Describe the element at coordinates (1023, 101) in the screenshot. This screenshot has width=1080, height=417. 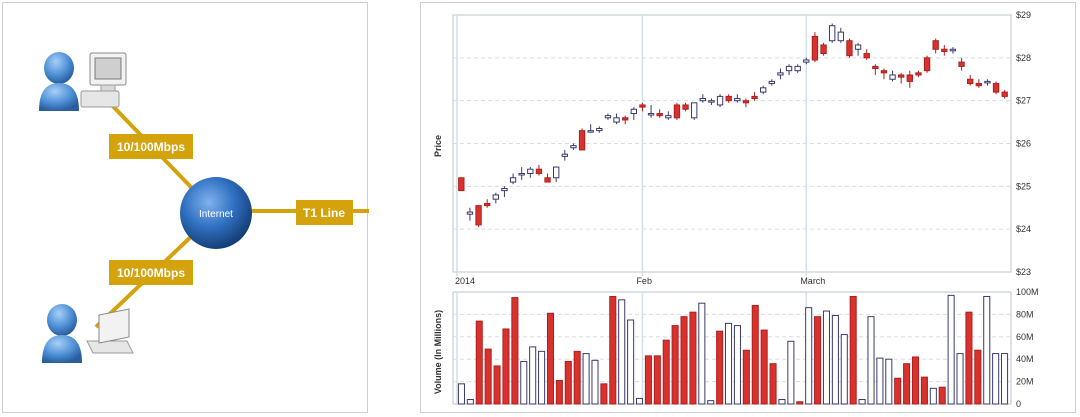
I see `price-tick-label: $27` at that location.